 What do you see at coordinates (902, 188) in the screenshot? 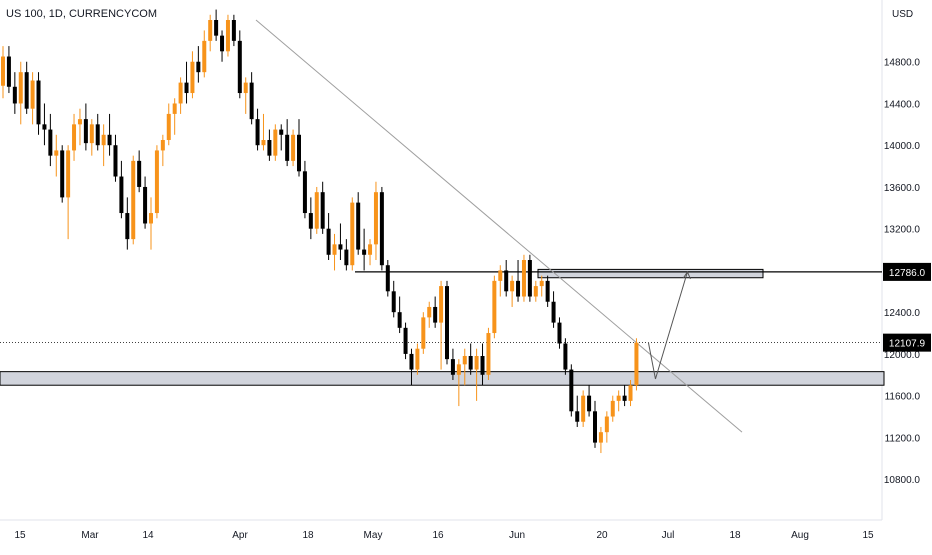
I see `price-tick-label: 13600.0` at bounding box center [902, 188].